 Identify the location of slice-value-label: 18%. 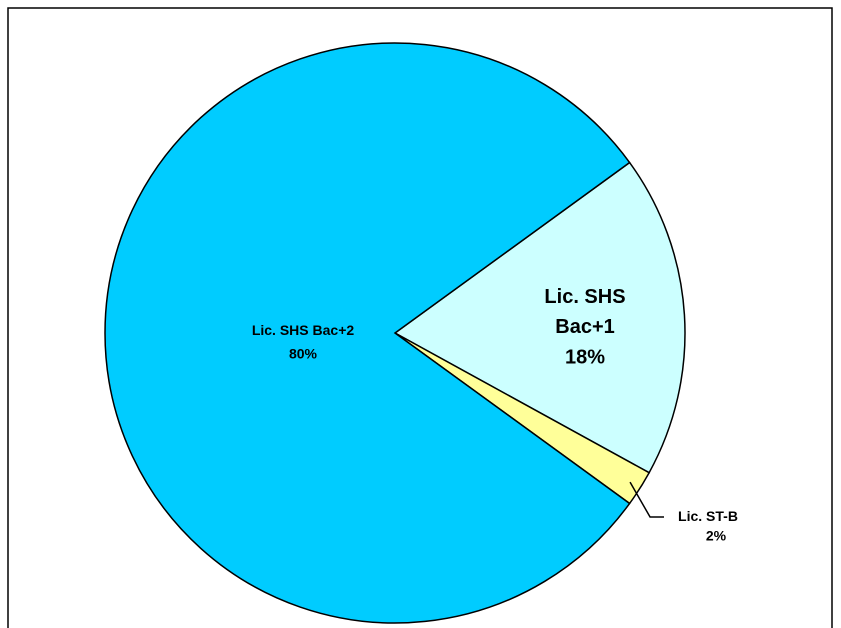
(585, 357).